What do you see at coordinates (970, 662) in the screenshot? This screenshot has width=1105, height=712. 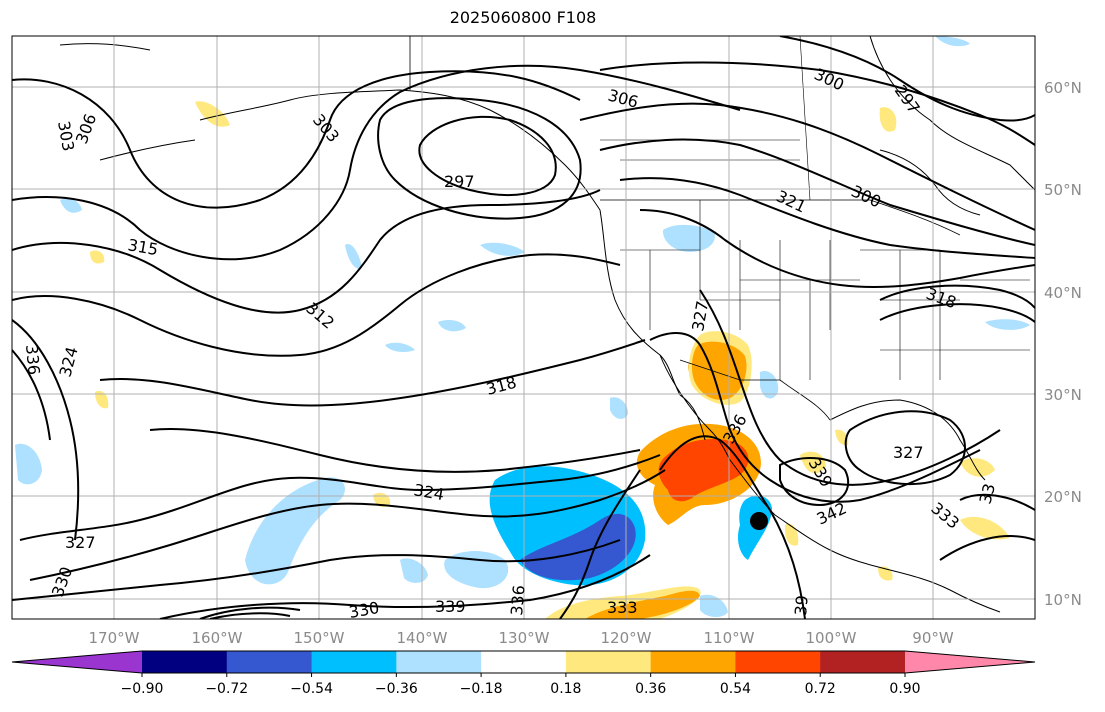 I see `colorbar-extend-high` at bounding box center [970, 662].